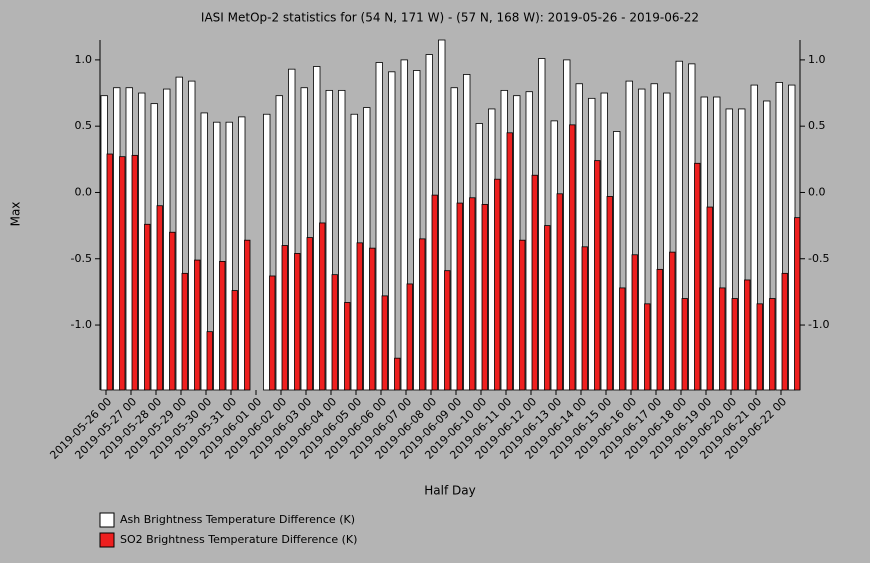 The height and width of the screenshot is (563, 870). I want to click on y-tick-label: 1.0, so click(84, 59).